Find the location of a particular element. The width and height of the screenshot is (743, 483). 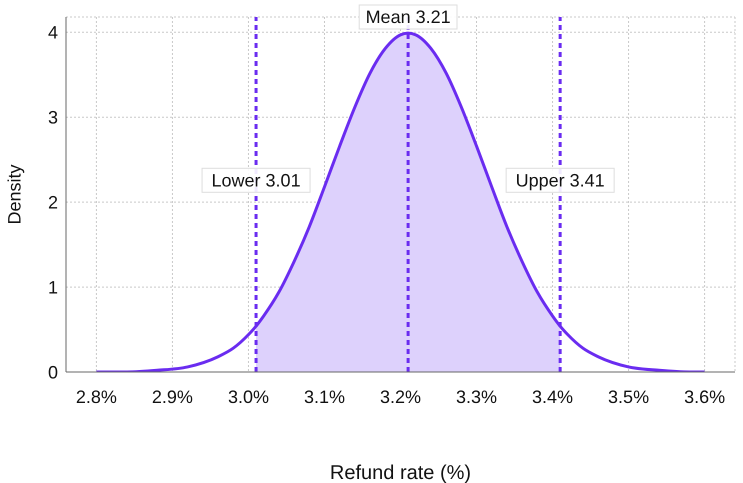

x-tick-label: 3.6% is located at coordinates (705, 396).